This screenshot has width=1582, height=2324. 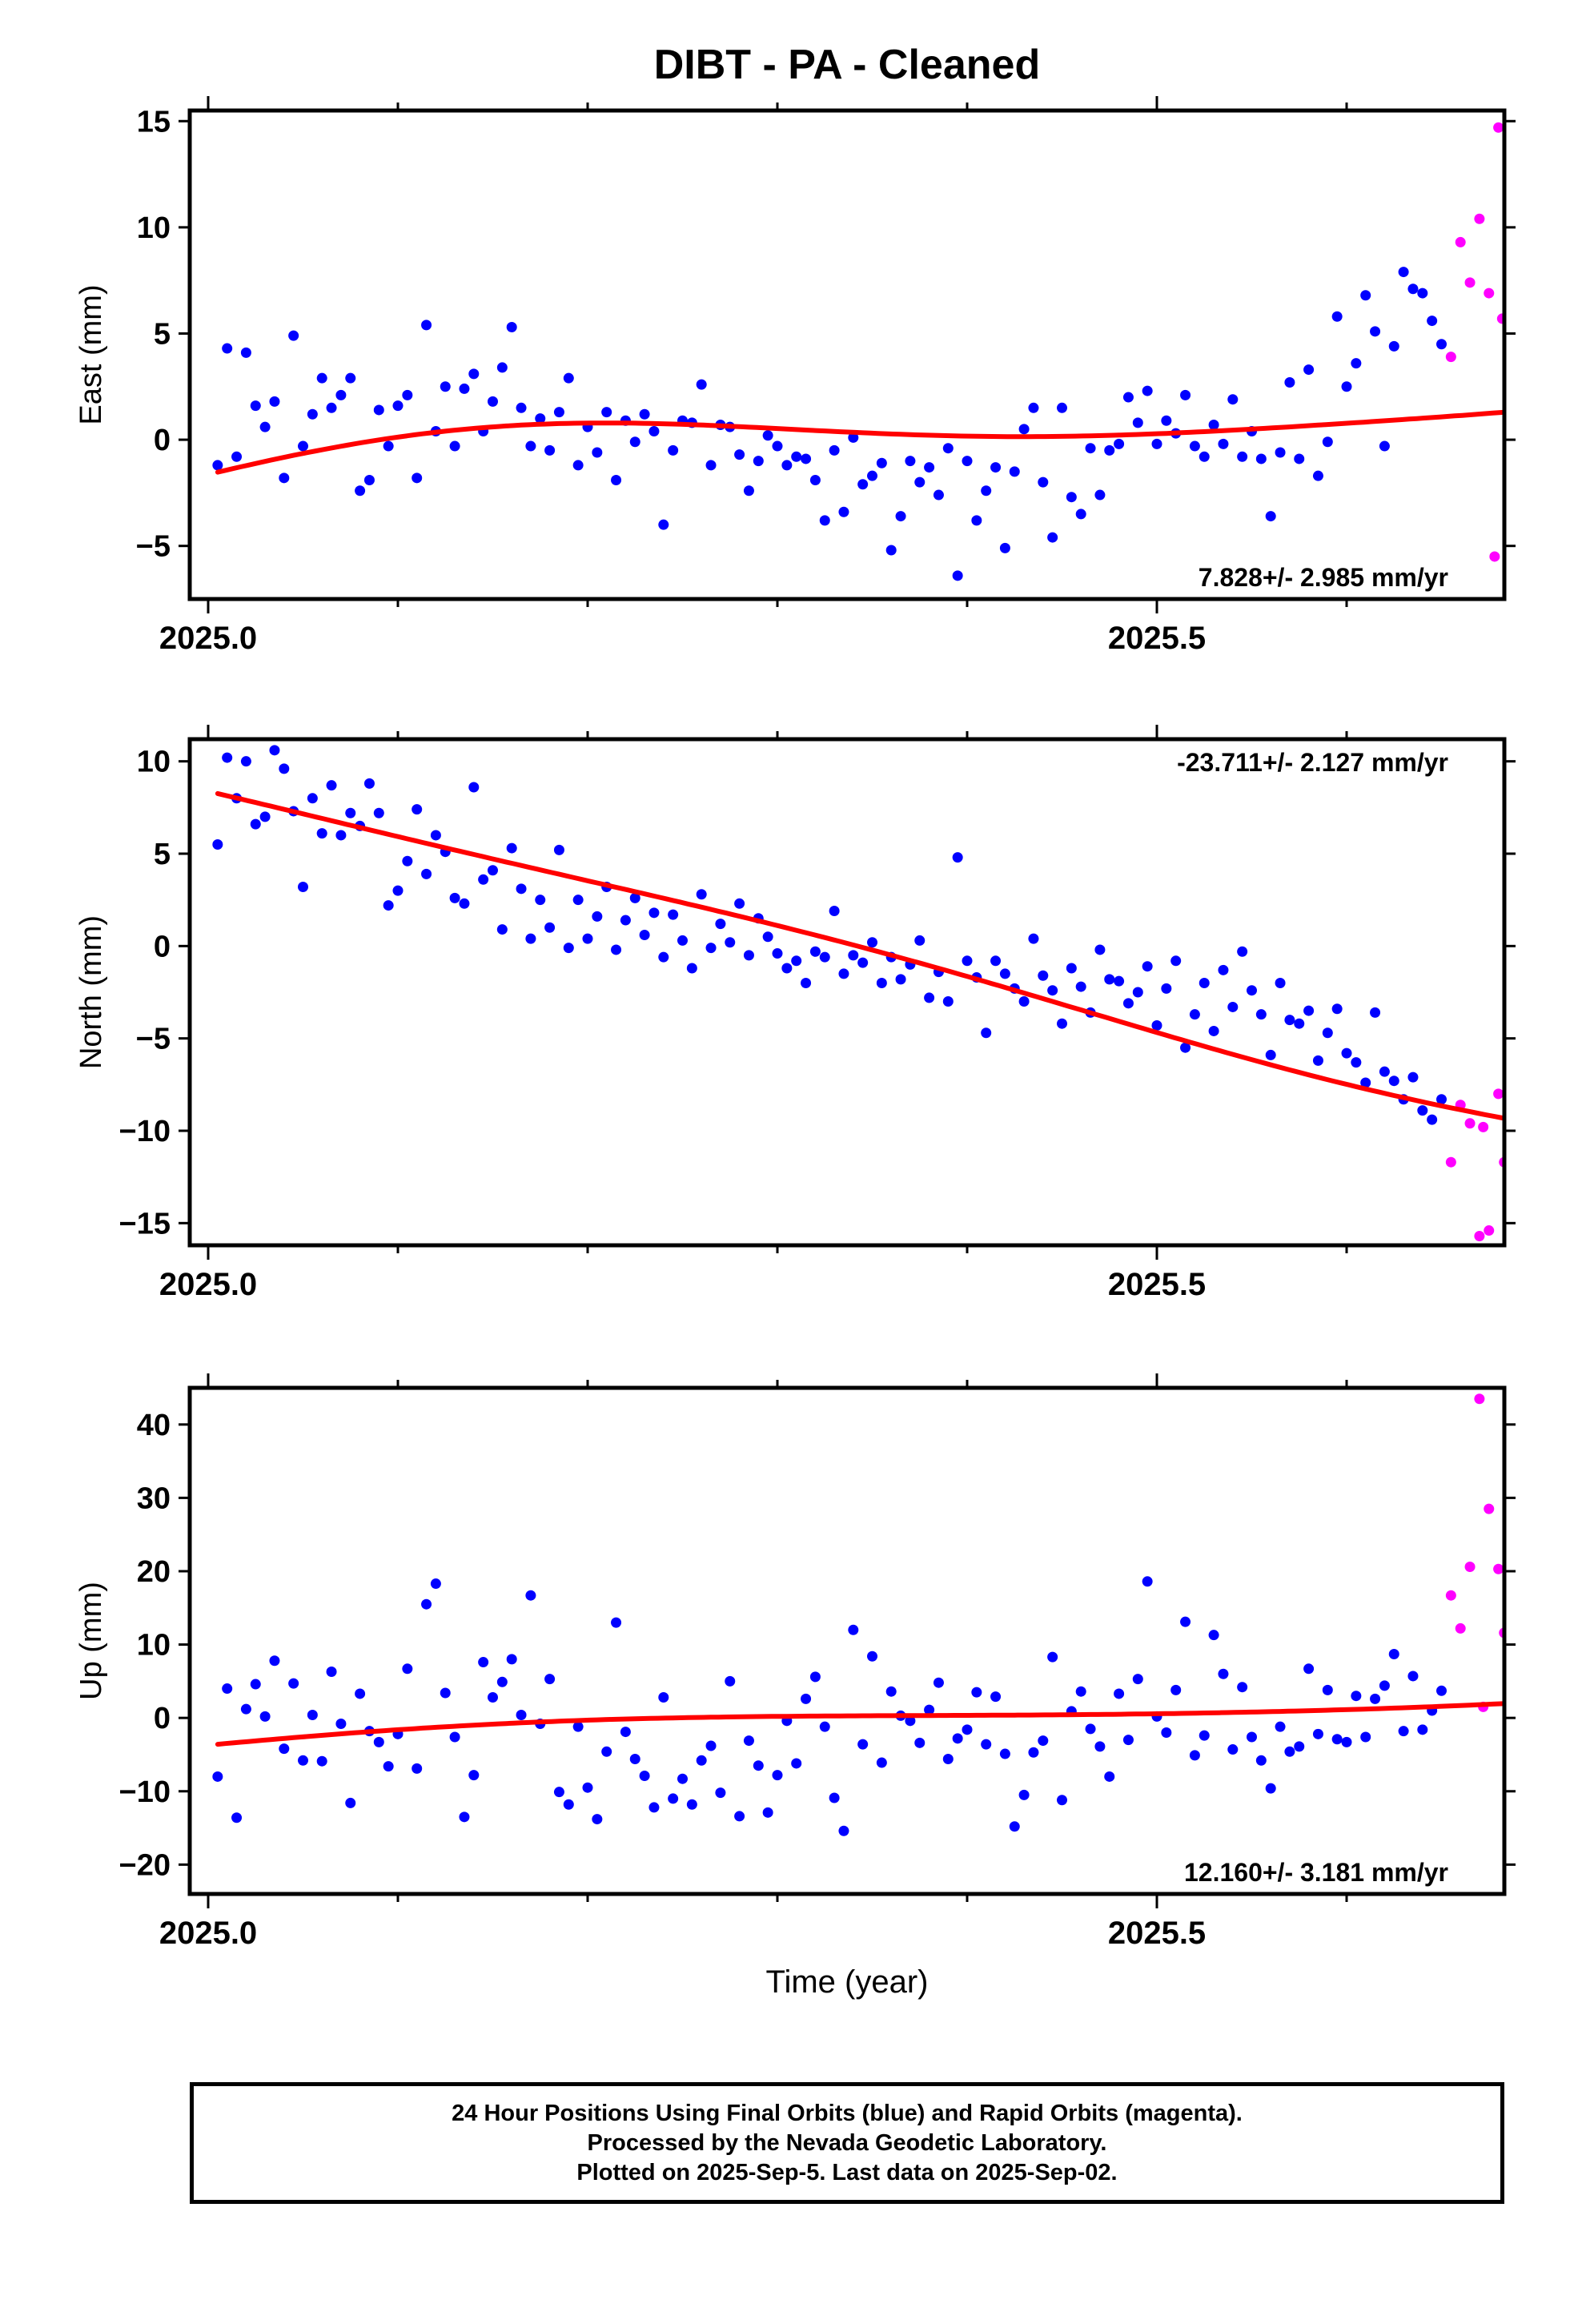 I want to click on y-tick-label: 0, so click(x=162, y=947).